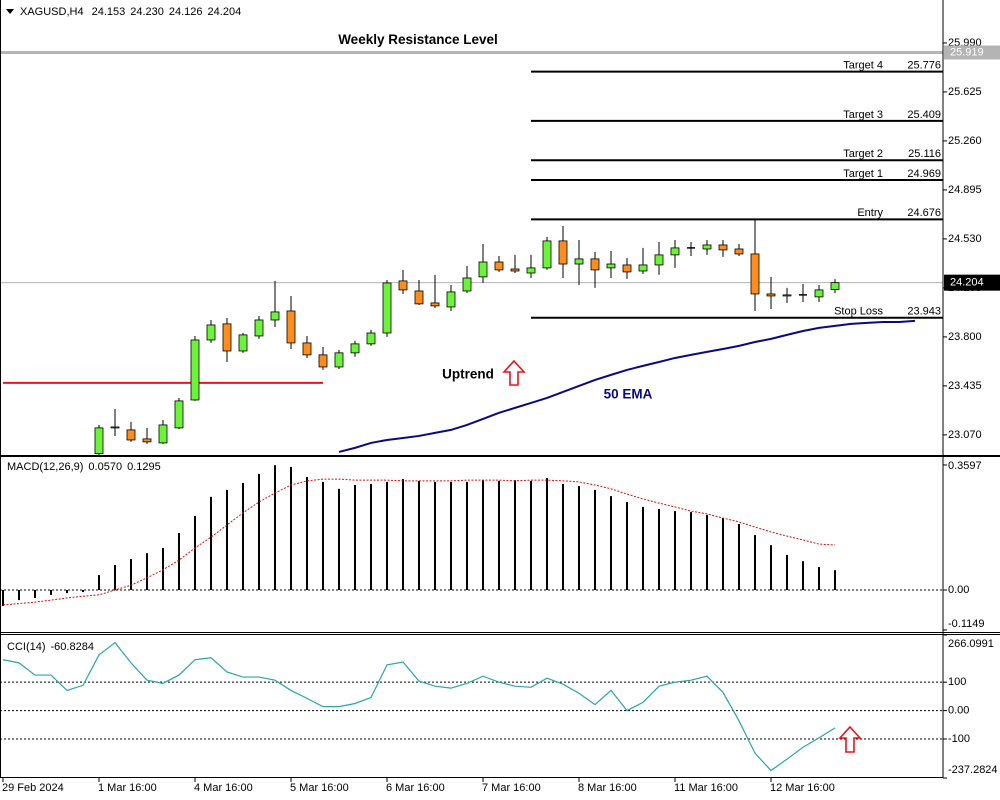  Describe the element at coordinates (973, 770) in the screenshot. I see `y-tick-label: -237.2824` at that location.